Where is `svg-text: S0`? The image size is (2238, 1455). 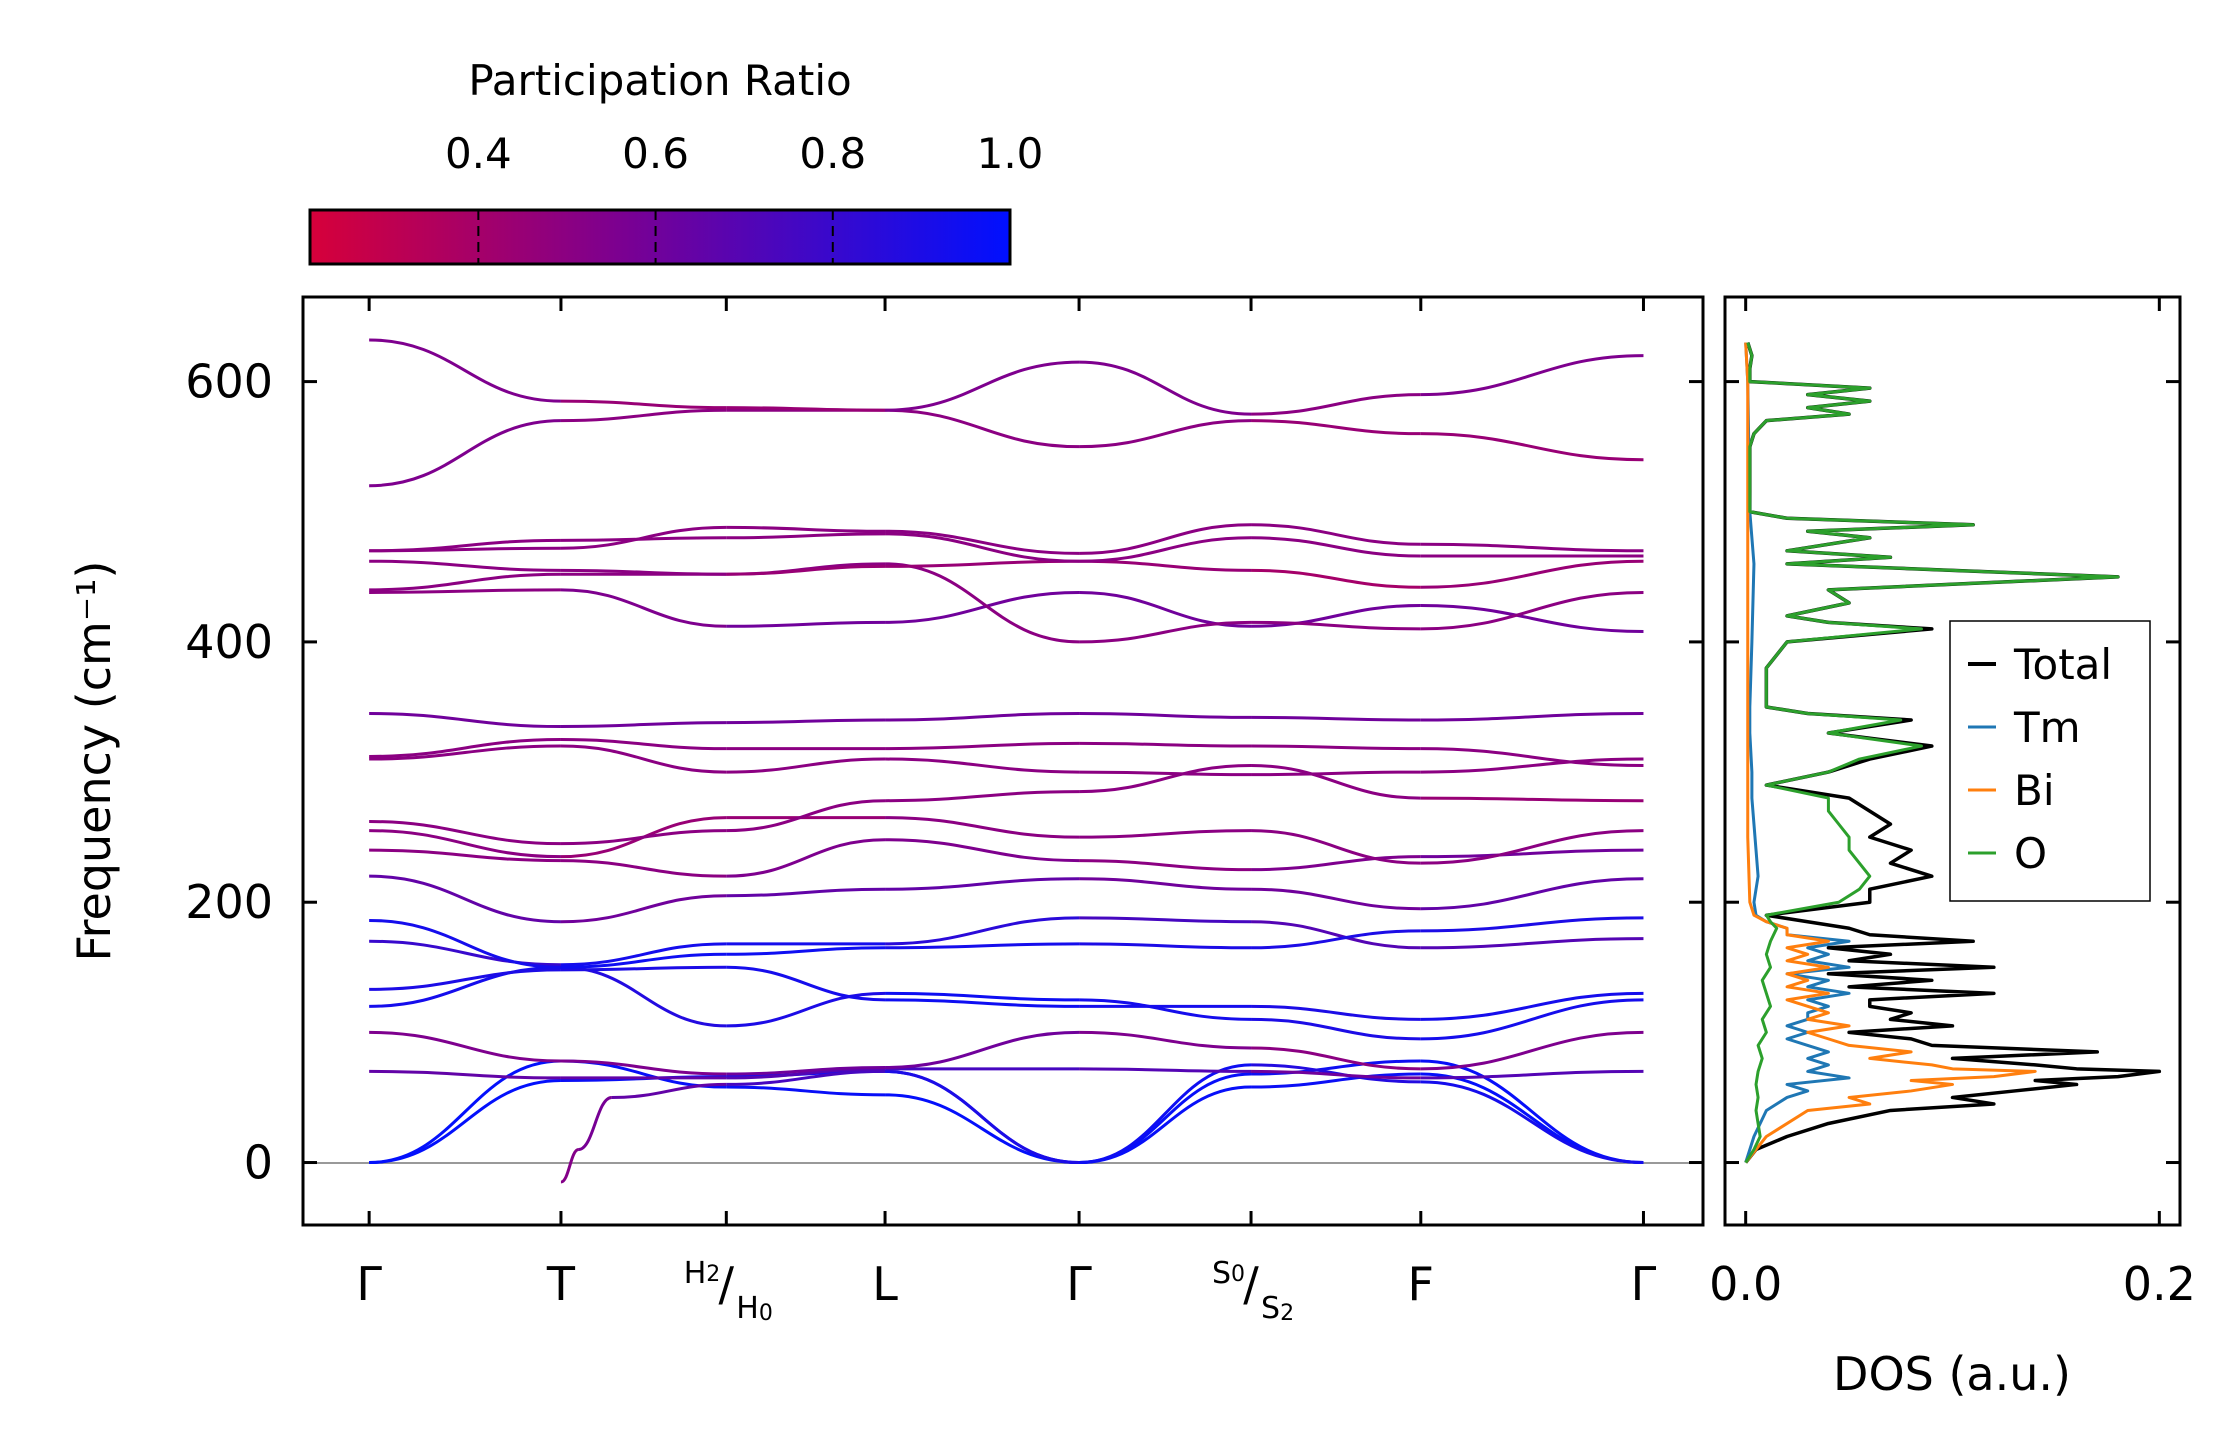 svg-text: S0 is located at coordinates (1228, 1273).